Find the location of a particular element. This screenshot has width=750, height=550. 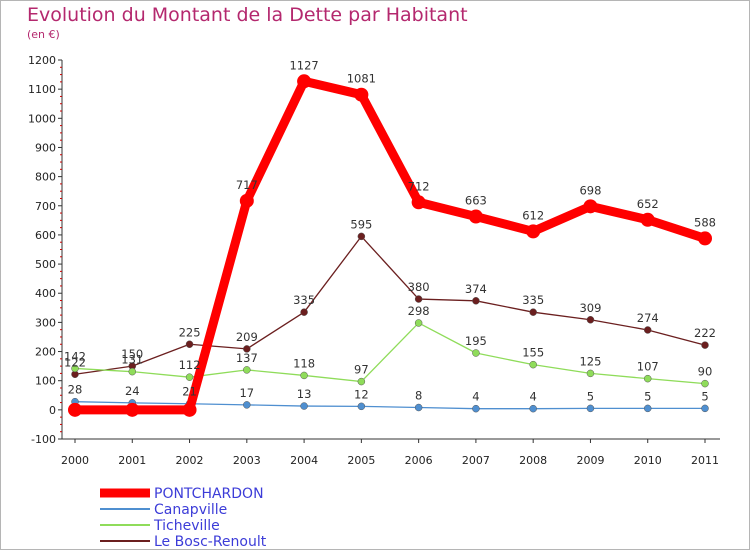

data-label: 374 is located at coordinates (476, 289).